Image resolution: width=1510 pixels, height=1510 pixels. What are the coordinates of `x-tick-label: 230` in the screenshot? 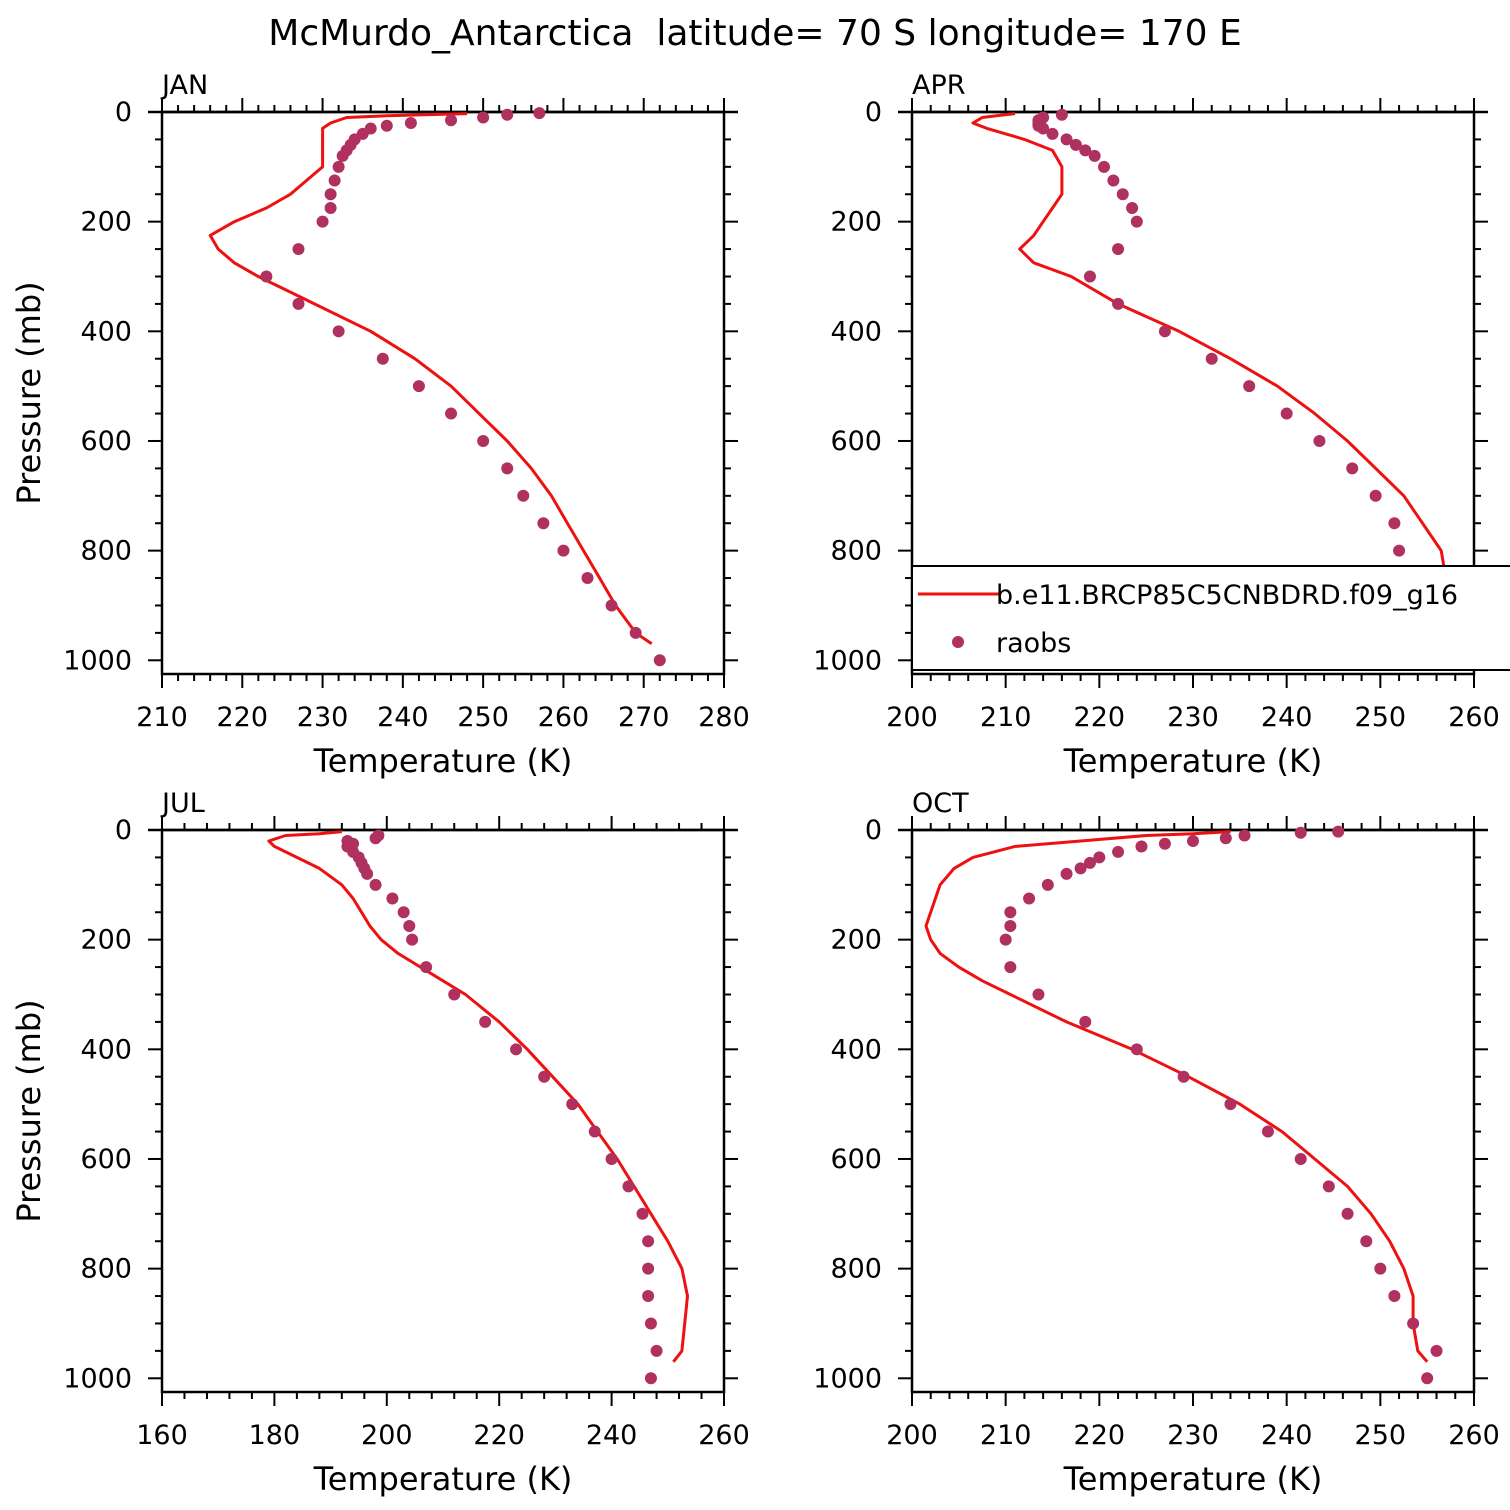 It's located at (323, 717).